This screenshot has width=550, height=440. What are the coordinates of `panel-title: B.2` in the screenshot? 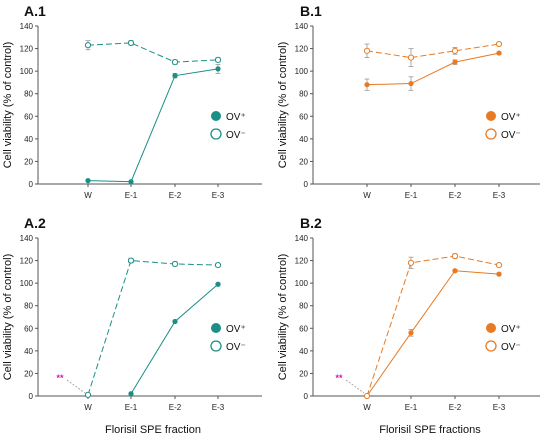 It's located at (311, 223).